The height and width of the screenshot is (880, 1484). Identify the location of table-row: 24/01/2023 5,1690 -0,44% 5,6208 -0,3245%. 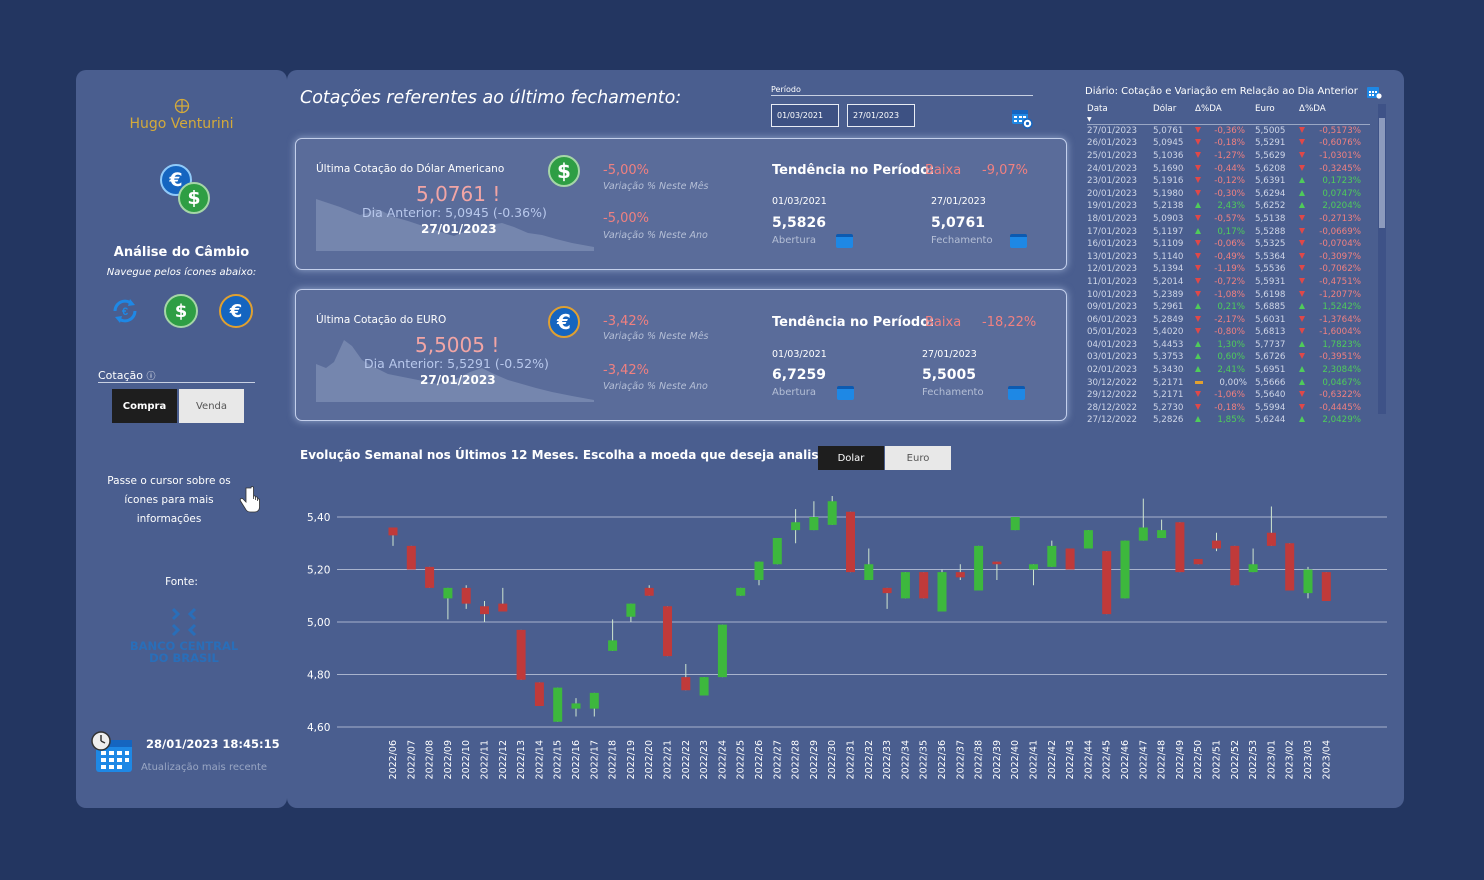
(1228, 168).